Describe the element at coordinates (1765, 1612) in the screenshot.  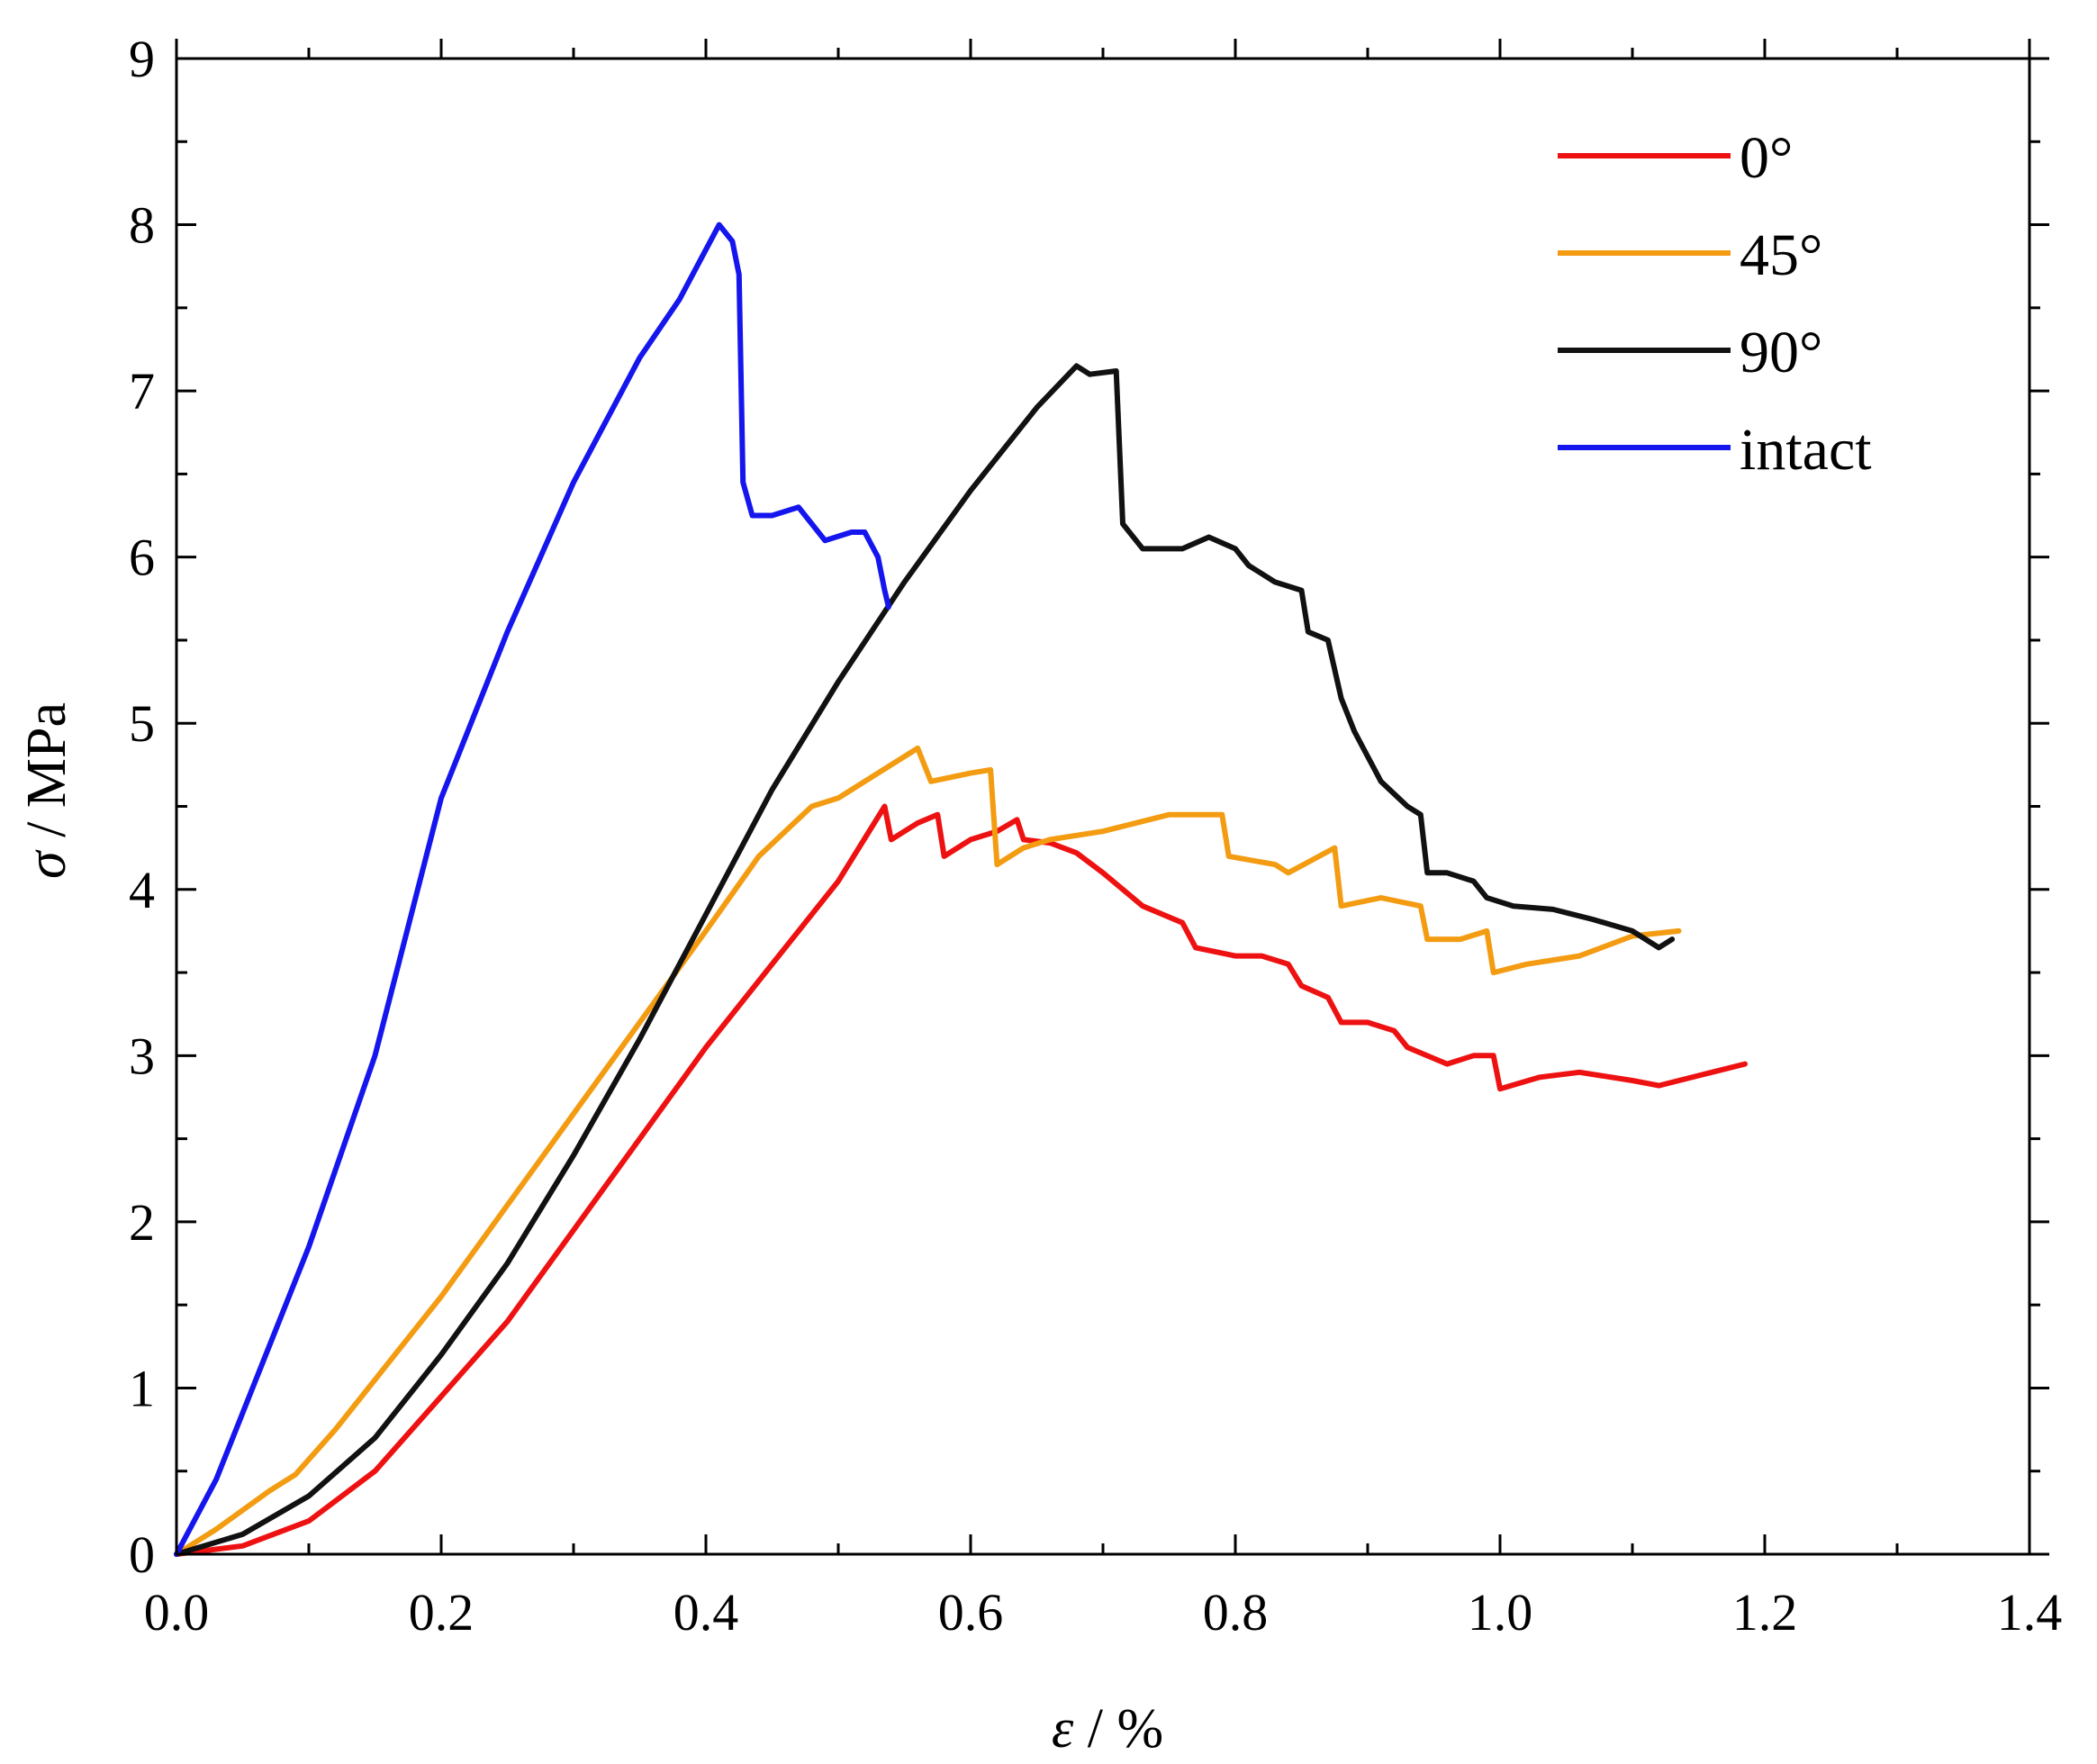
I see `x-tick-label: 1.2` at that location.